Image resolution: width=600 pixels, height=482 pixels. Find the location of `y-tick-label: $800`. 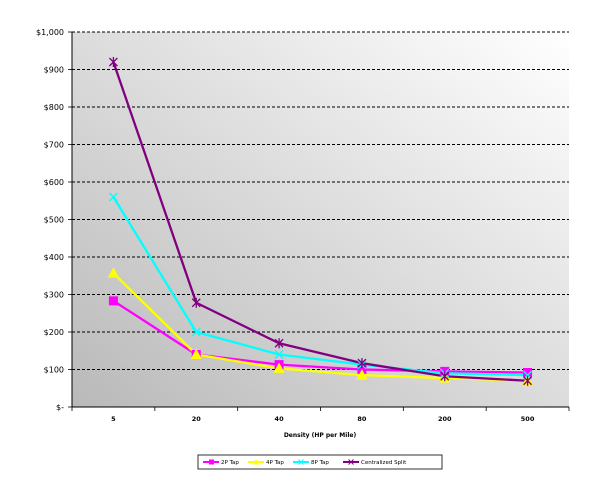

y-tick-label: $800 is located at coordinates (54, 107).